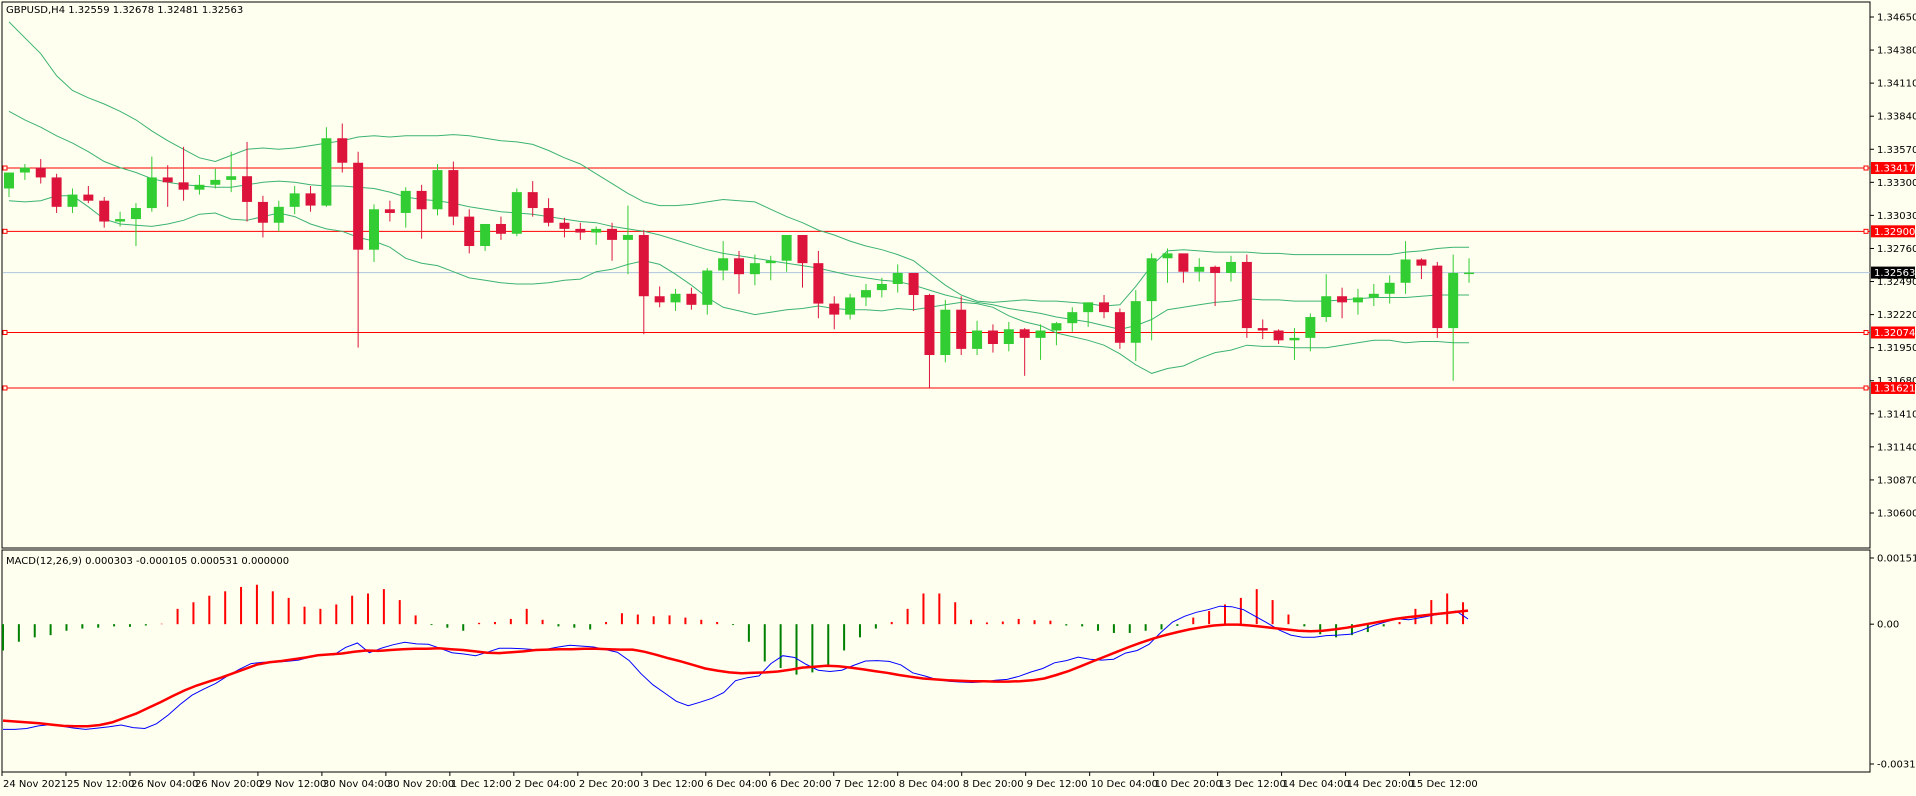 The width and height of the screenshot is (1916, 796). What do you see at coordinates (1380, 784) in the screenshot?
I see `time-tick-label: 14 Dec 20:00` at bounding box center [1380, 784].